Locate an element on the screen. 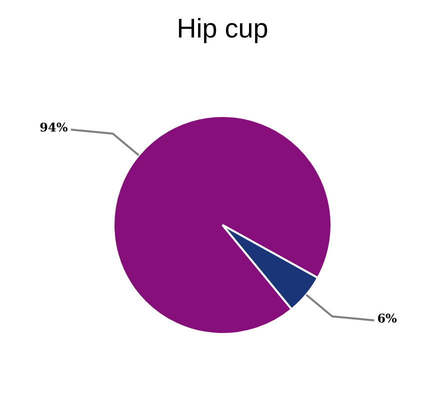 This screenshot has height=400, width=445. chart-title: Hip cup is located at coordinates (222, 29).